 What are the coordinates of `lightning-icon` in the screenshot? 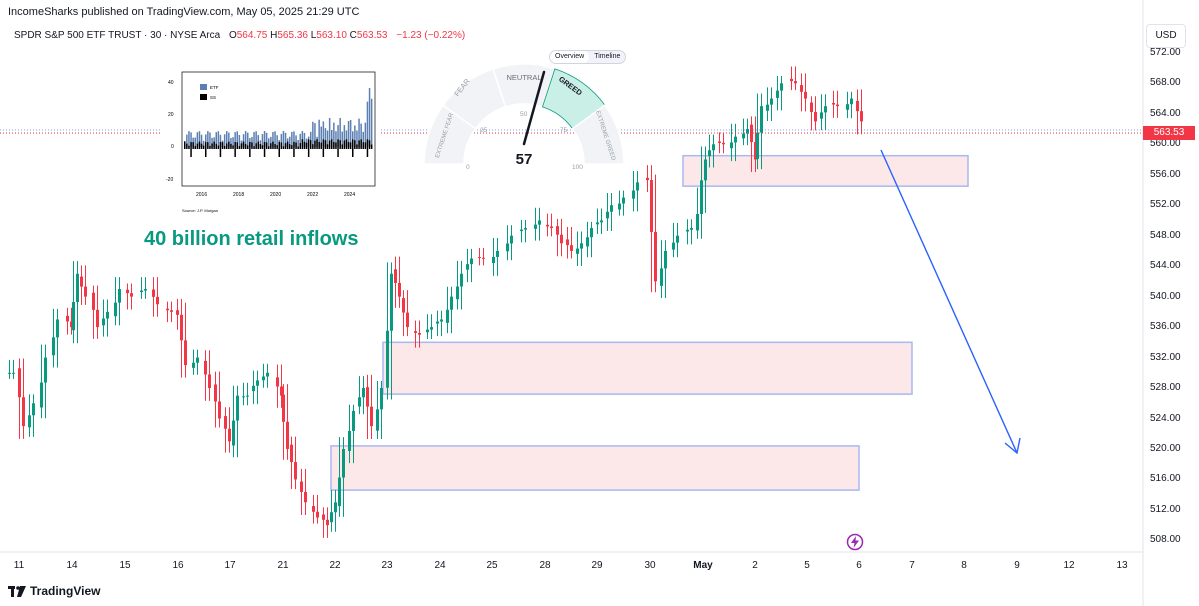 It's located at (855, 542).